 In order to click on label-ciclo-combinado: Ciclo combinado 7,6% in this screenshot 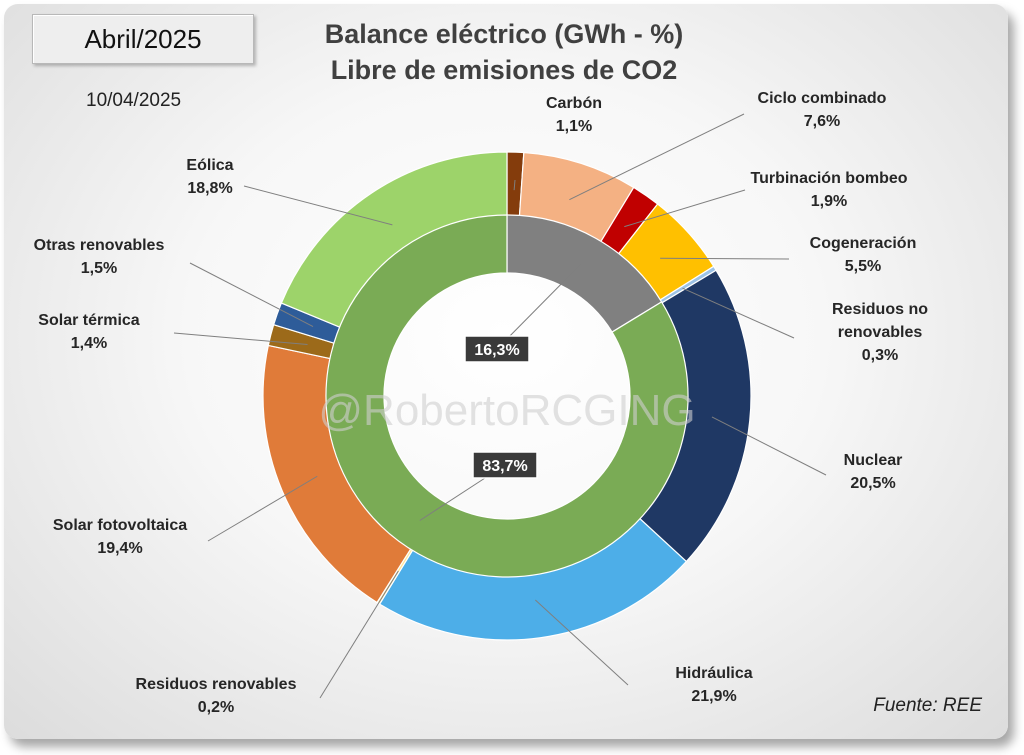, I will do `click(822, 110)`.